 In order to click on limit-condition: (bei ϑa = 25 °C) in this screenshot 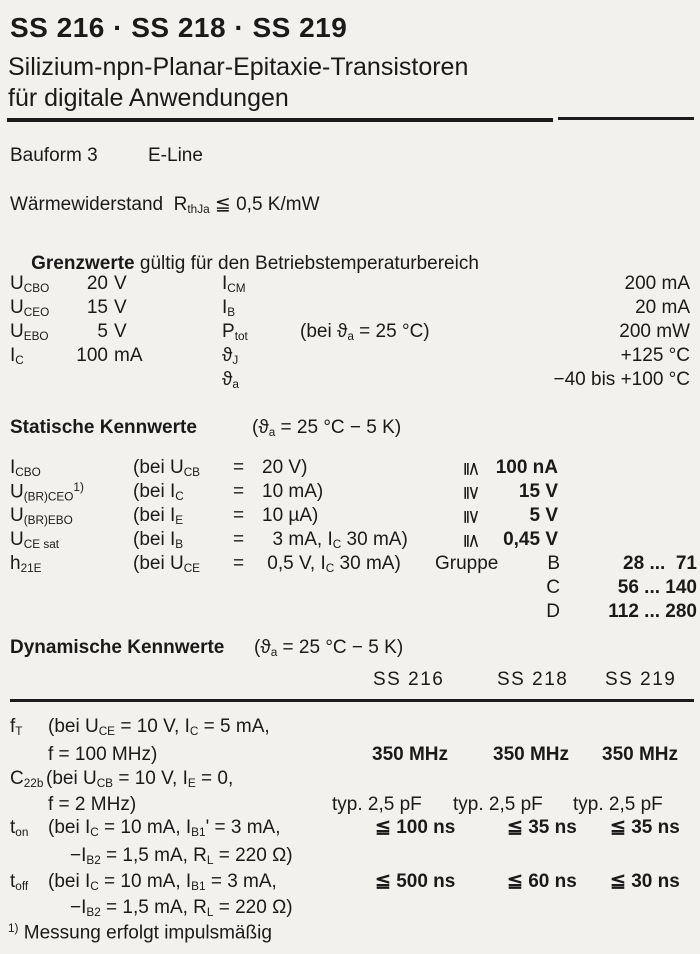, I will do `click(365, 332)`.